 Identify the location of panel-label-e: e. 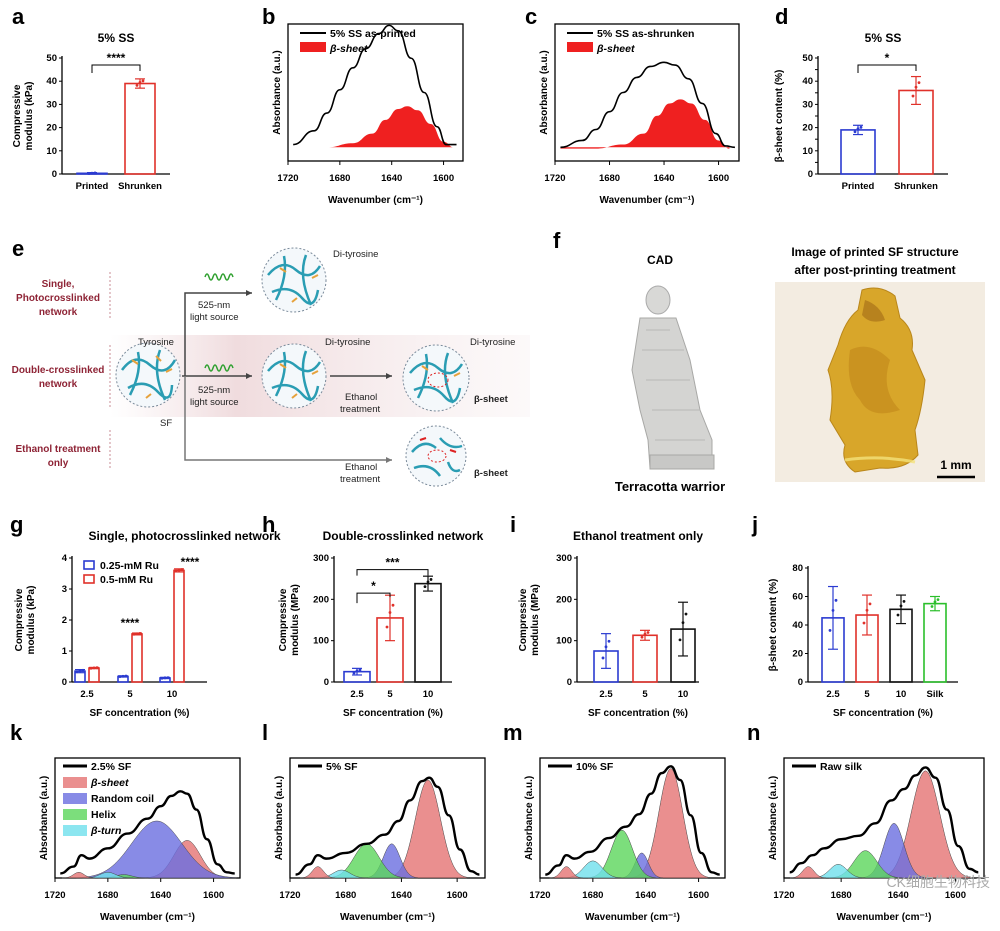
(18, 248).